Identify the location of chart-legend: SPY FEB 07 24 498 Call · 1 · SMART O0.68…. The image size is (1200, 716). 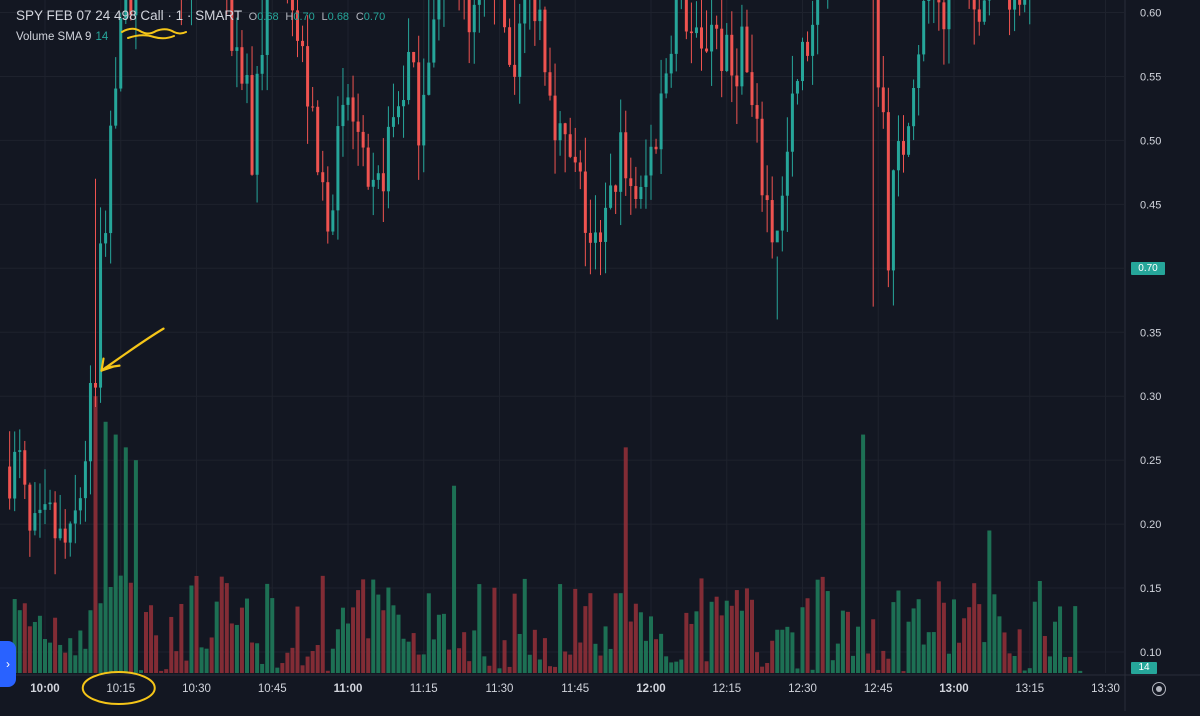
(200, 15).